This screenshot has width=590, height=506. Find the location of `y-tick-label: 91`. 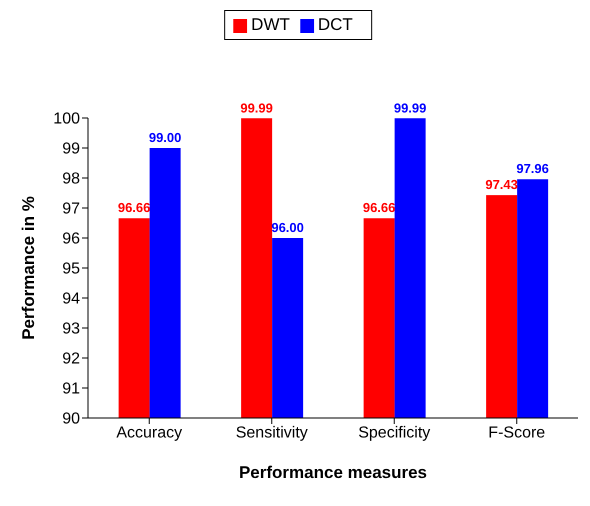

y-tick-label: 91 is located at coordinates (71, 389).